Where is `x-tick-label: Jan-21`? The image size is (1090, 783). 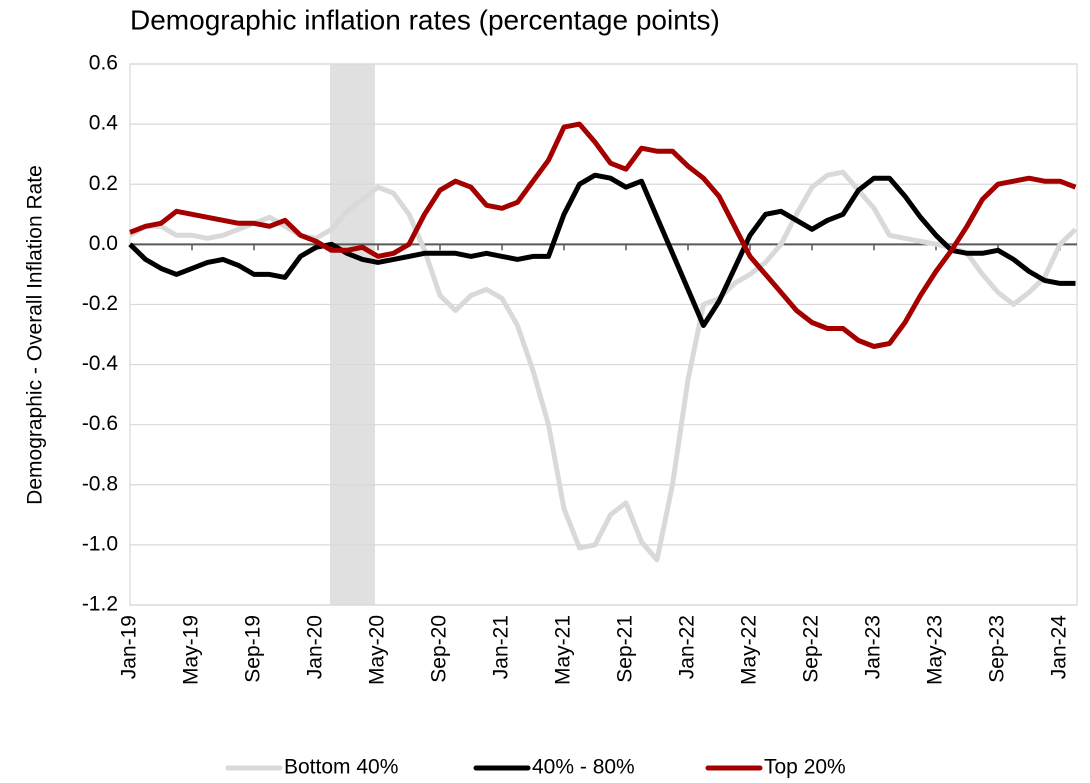 x-tick-label: Jan-21 is located at coordinates (501, 647).